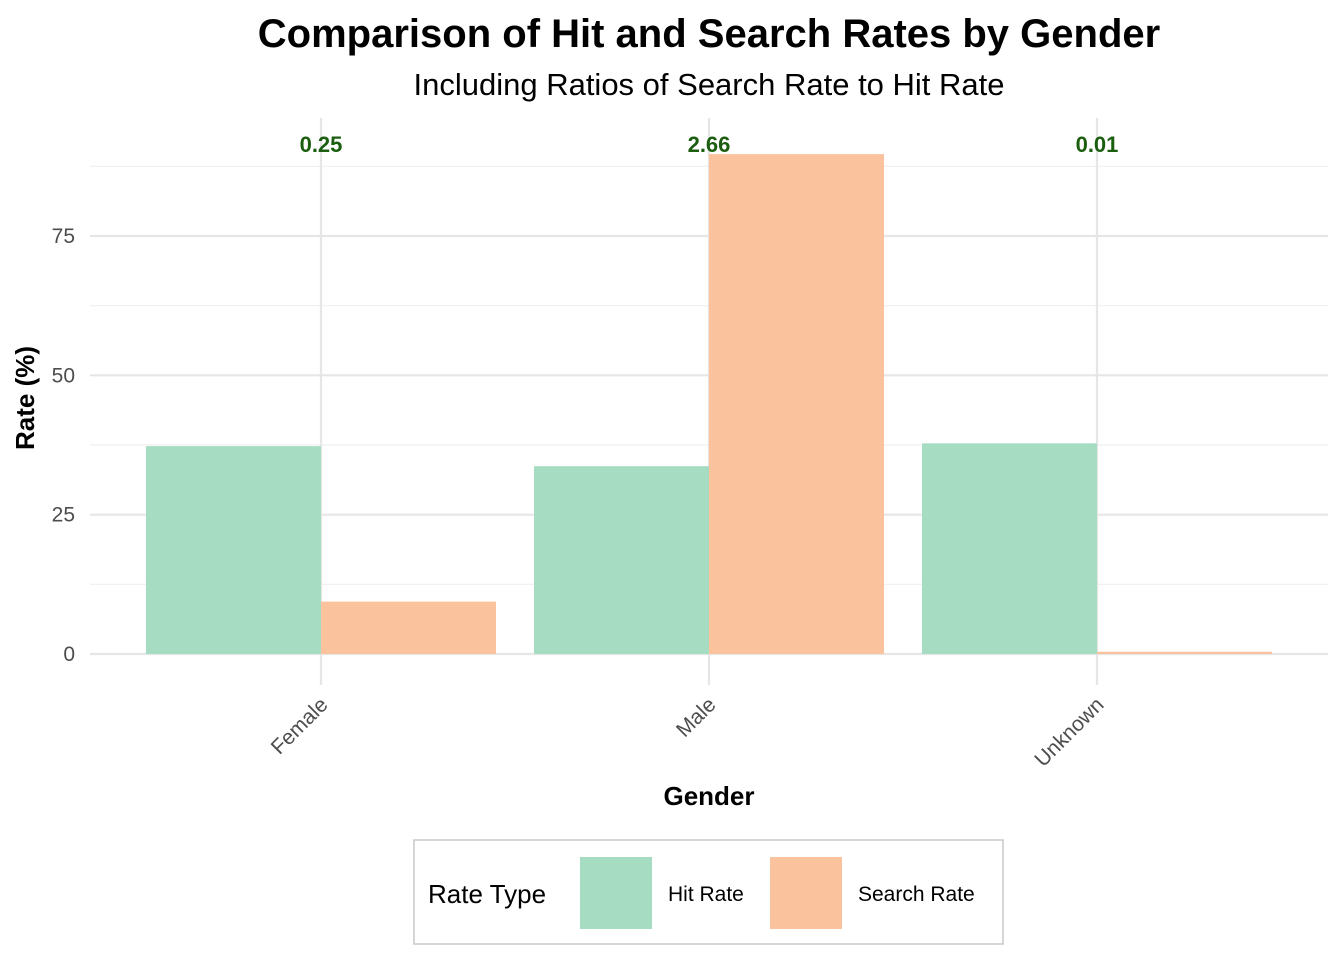 The image size is (1344, 960). Describe the element at coordinates (63, 515) in the screenshot. I see `y-tick-label: 25` at that location.